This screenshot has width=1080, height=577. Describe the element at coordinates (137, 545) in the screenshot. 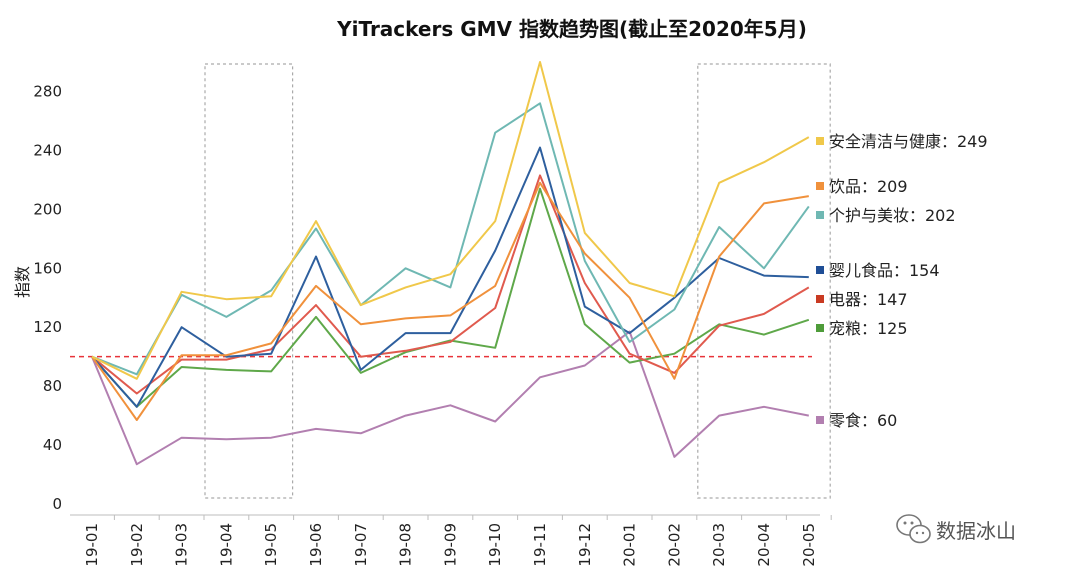

I see `x-tick-label: 19-02` at that location.